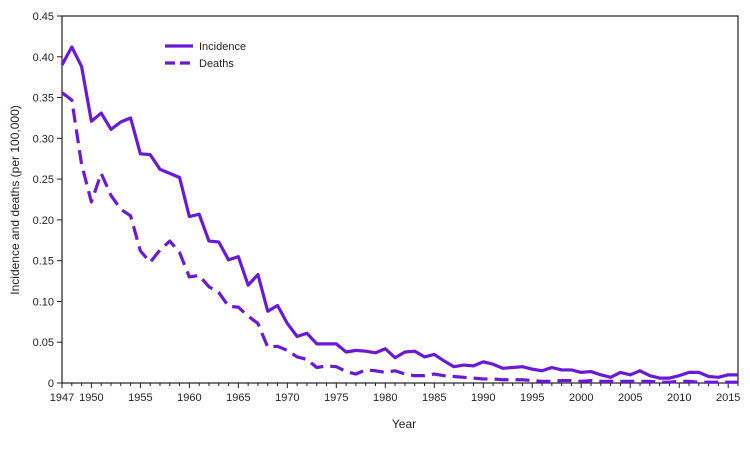 The height and width of the screenshot is (453, 750). Describe the element at coordinates (91, 398) in the screenshot. I see `x-tick-label: 1950` at that location.